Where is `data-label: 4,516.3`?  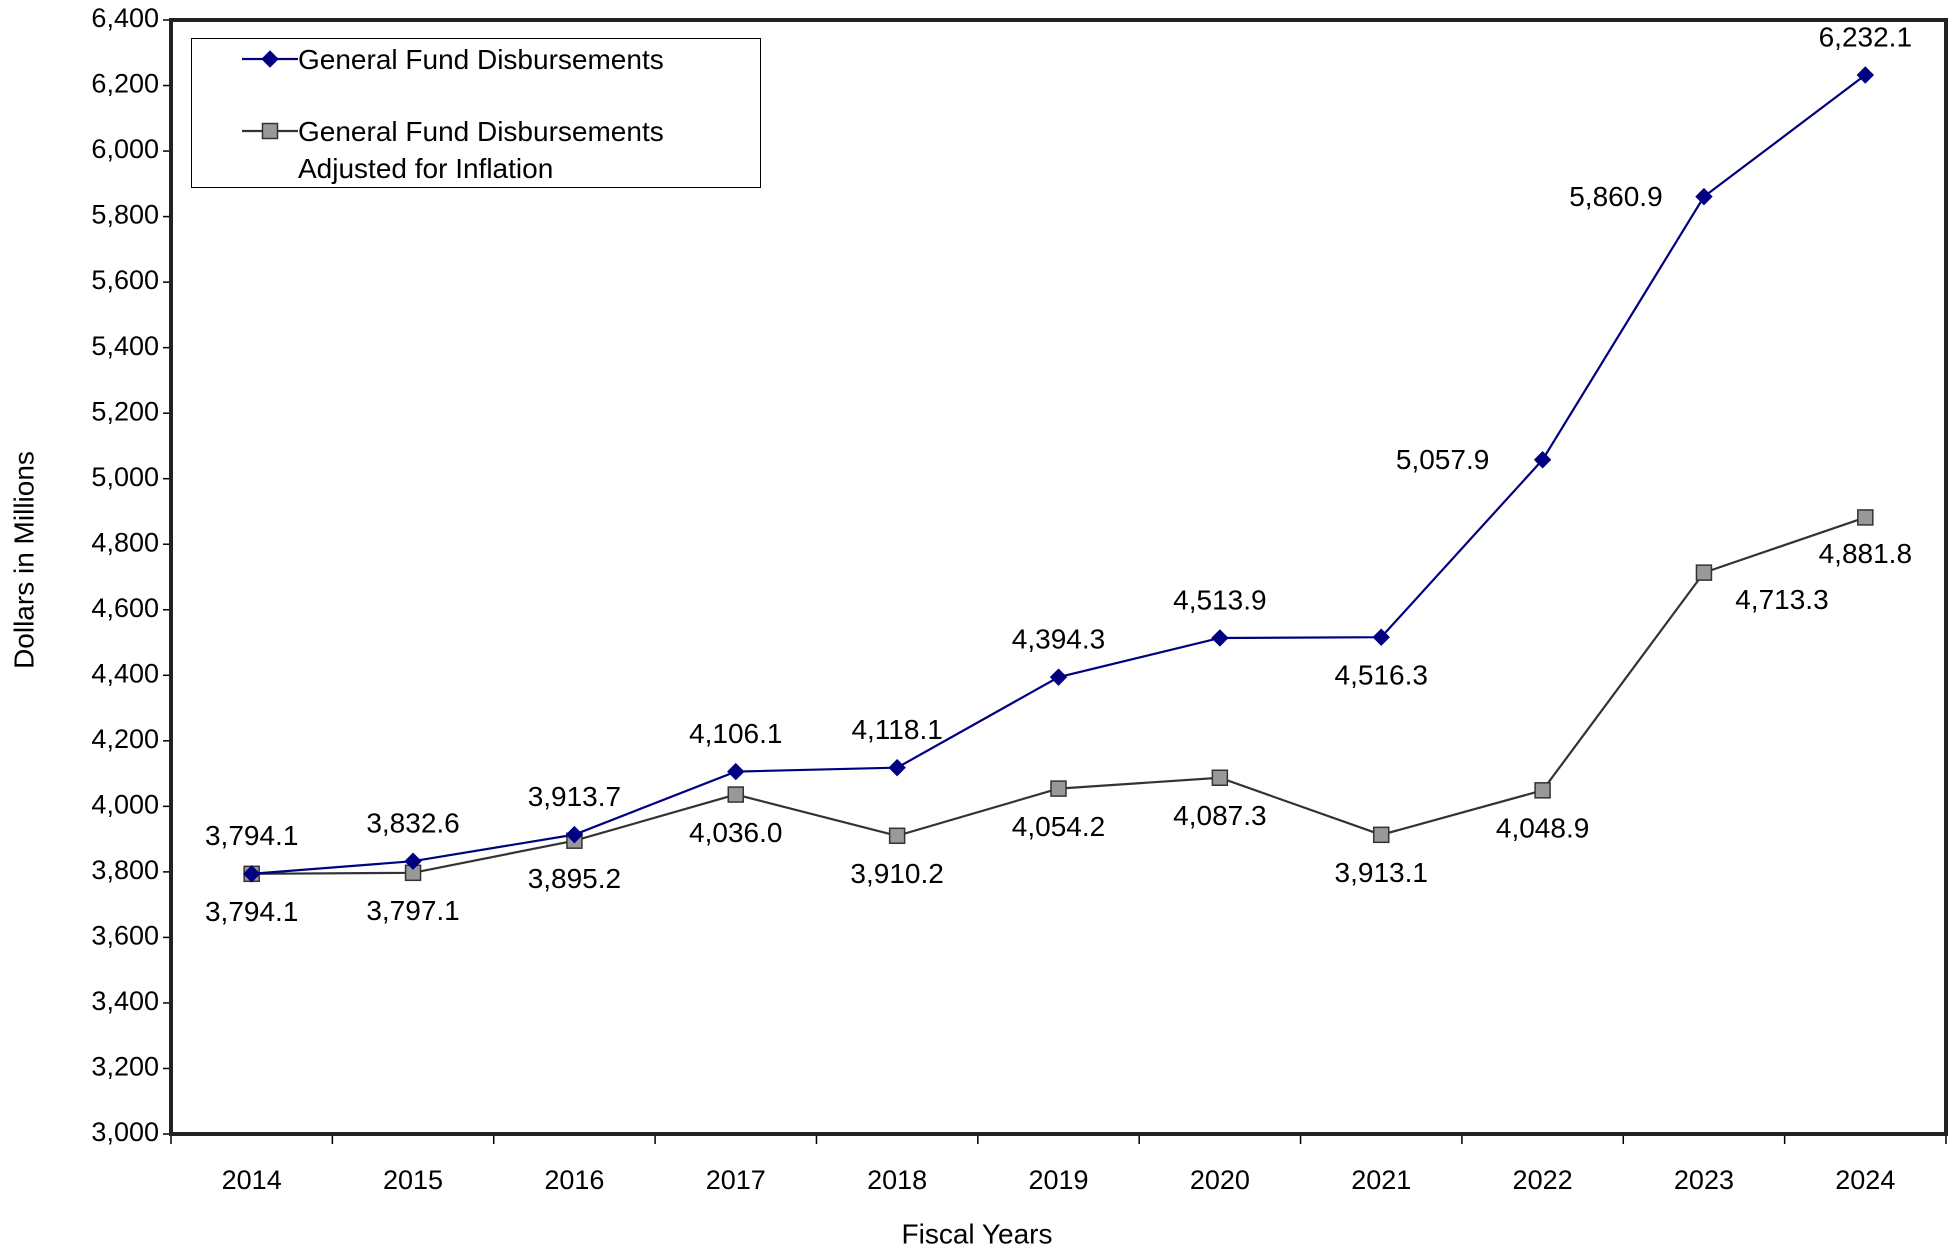 data-label: 4,516.3 is located at coordinates (1381, 675).